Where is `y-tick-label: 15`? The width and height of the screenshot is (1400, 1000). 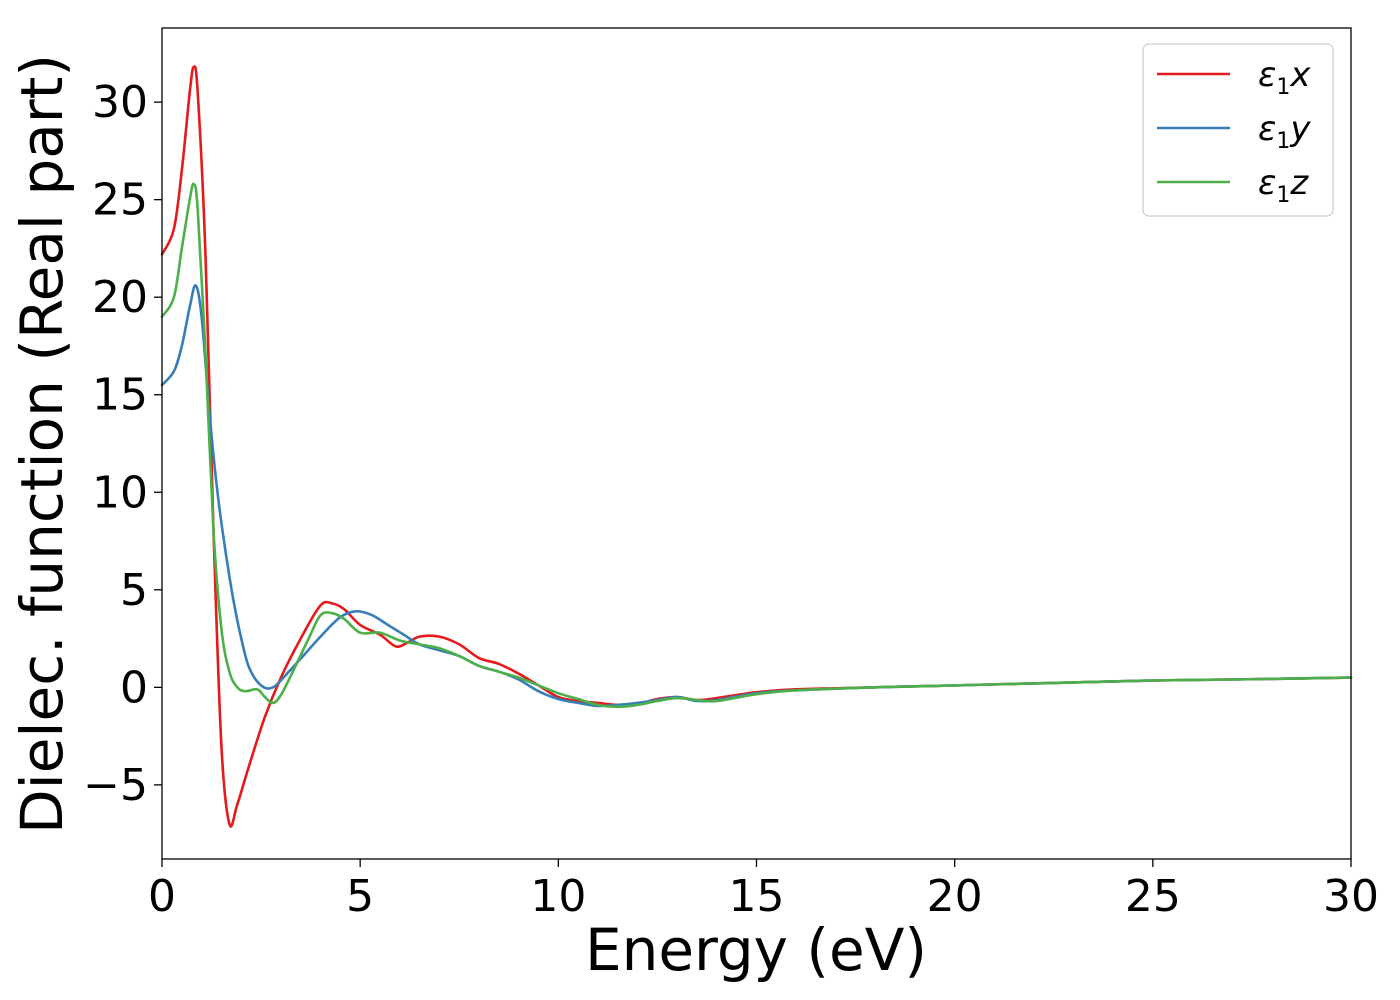 y-tick-label: 15 is located at coordinates (120, 395).